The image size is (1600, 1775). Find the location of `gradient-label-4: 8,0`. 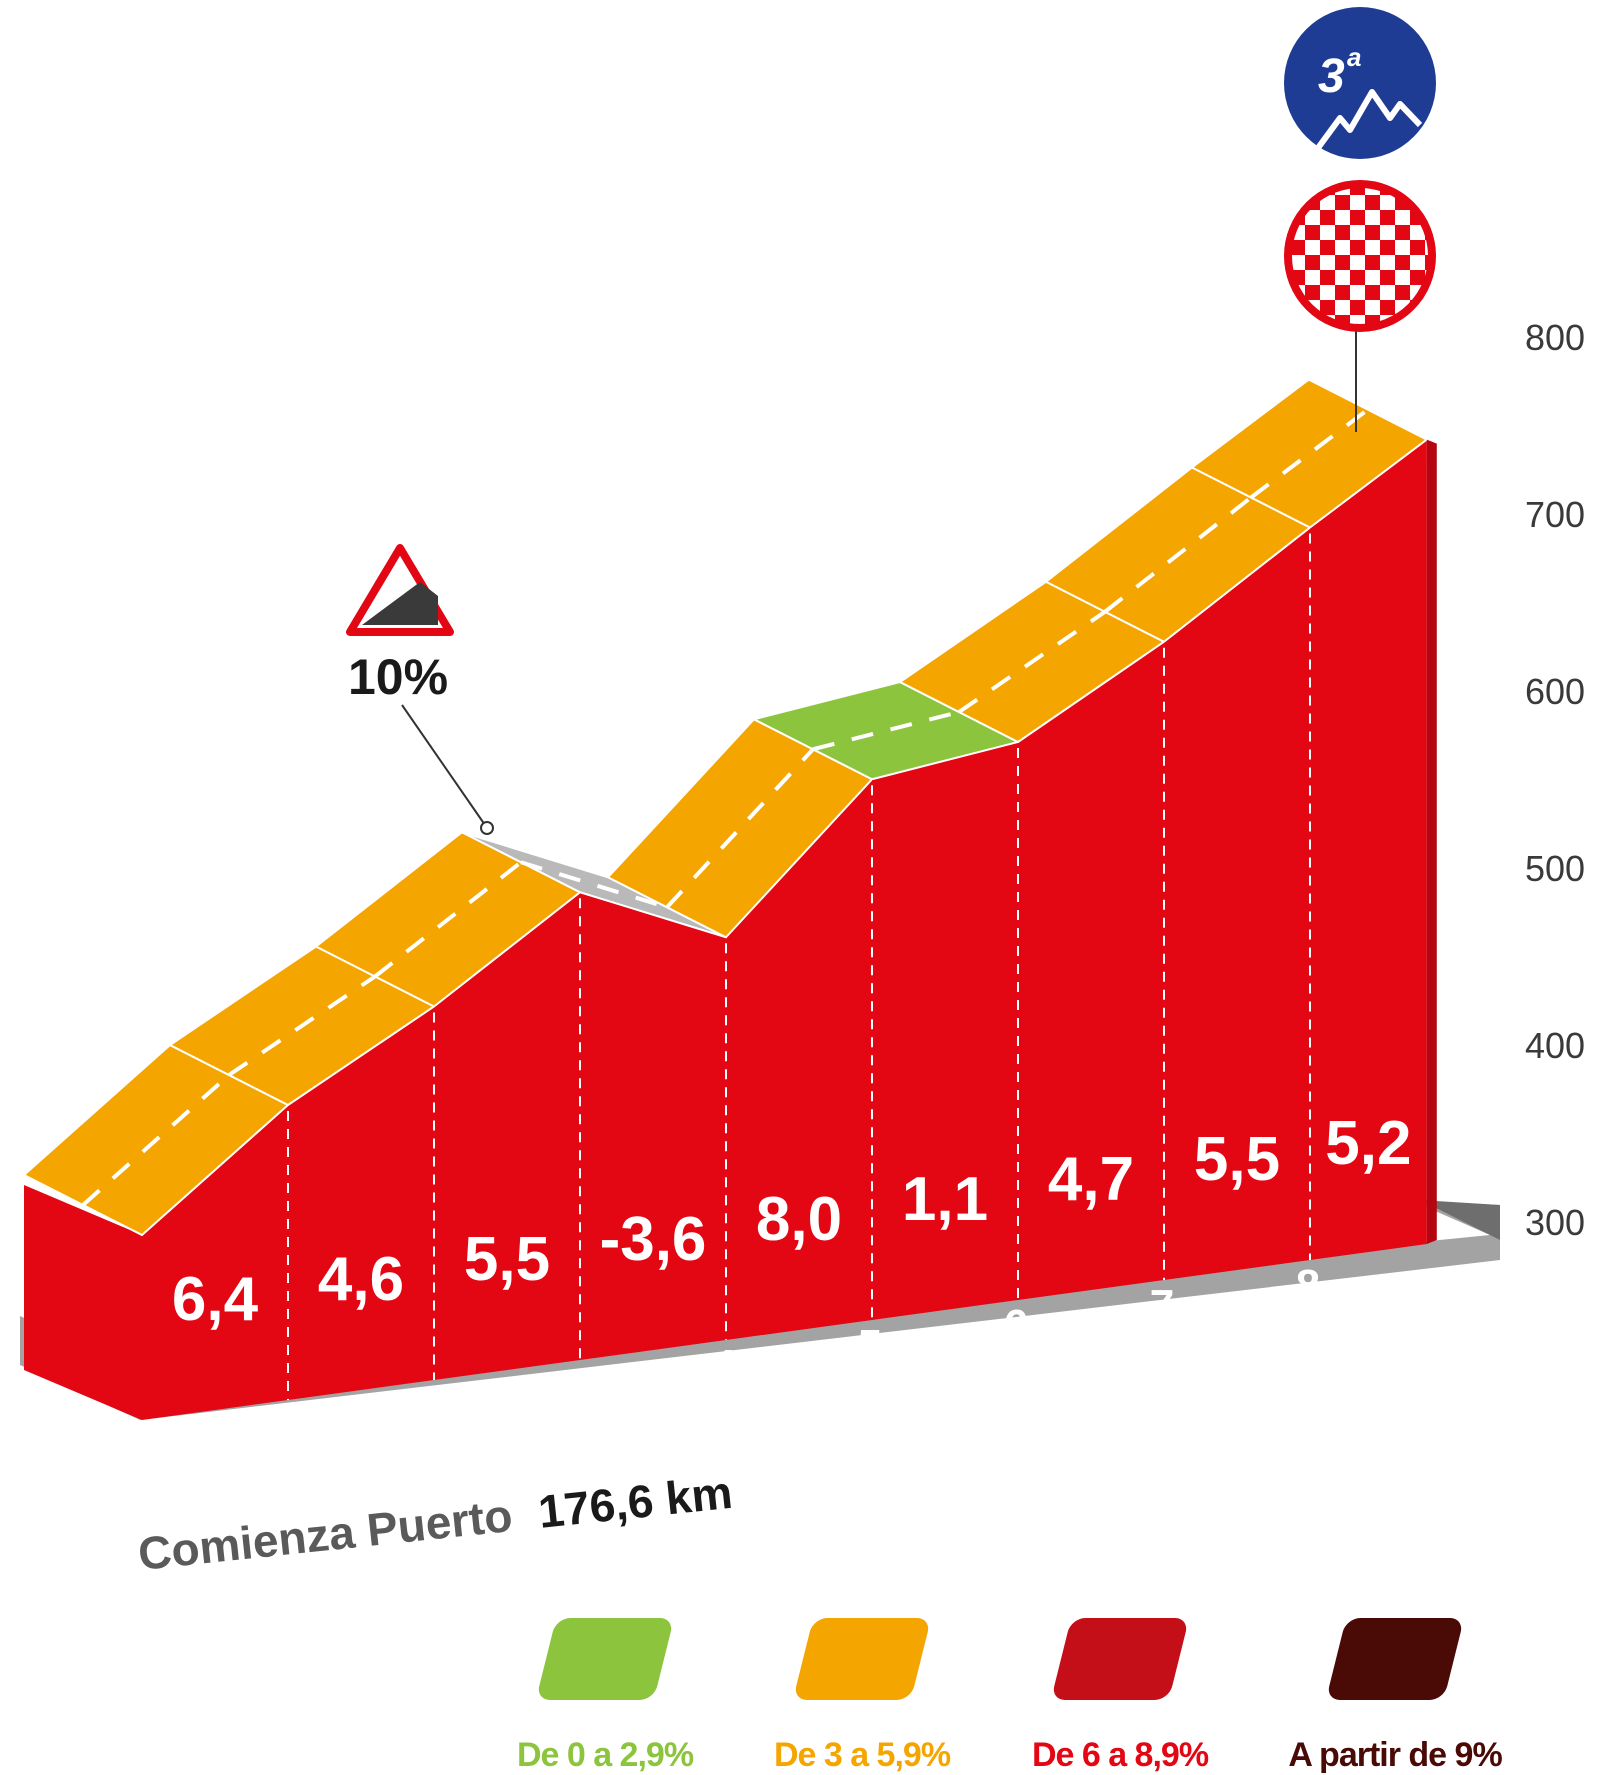

gradient-label-4: 8,0 is located at coordinates (799, 1219).